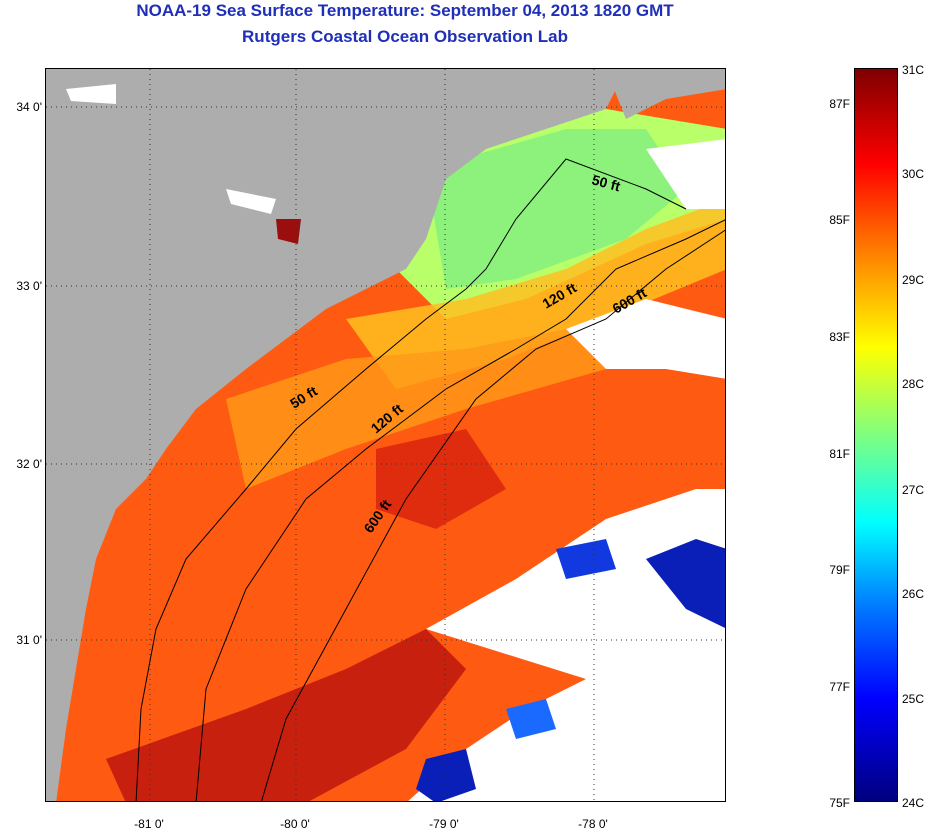 This screenshot has height=832, width=936. I want to click on lon-tick-81: -81 0', so click(149, 824).